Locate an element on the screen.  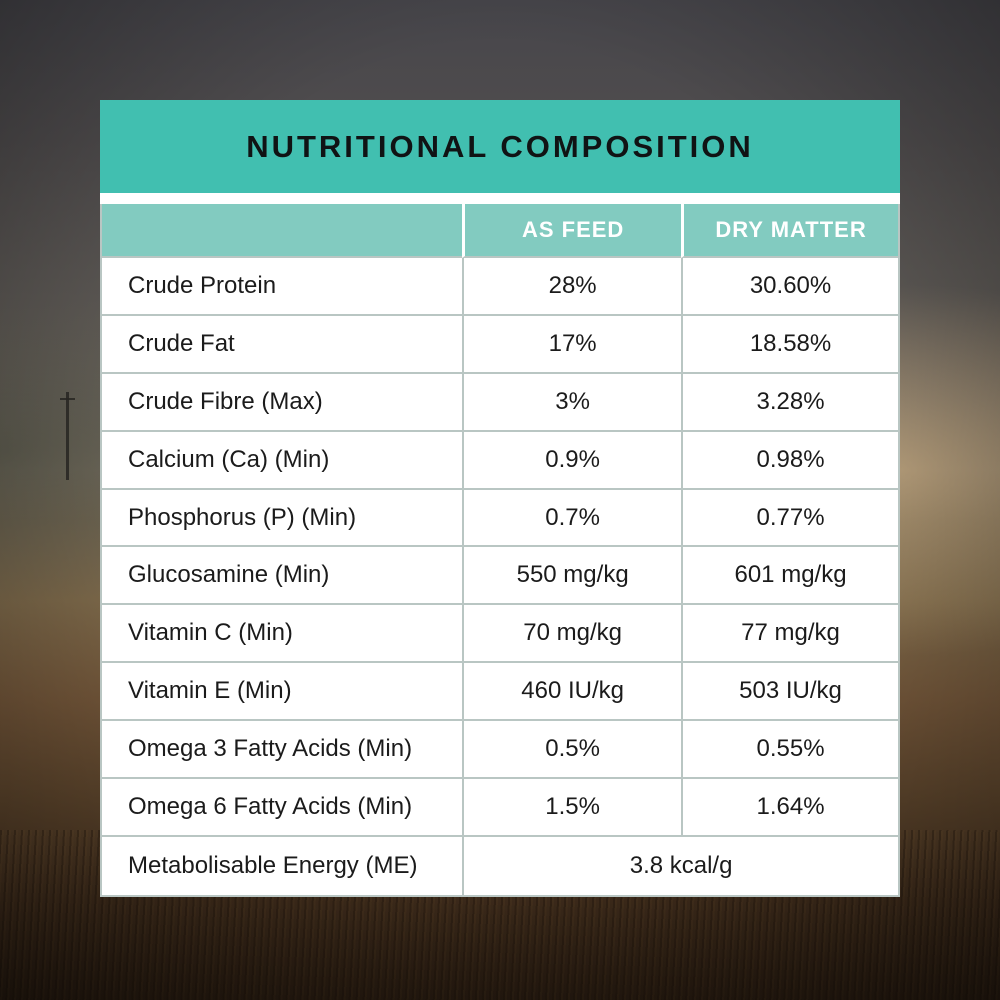
header-dry-matter: DRY MATTER is located at coordinates (789, 231).